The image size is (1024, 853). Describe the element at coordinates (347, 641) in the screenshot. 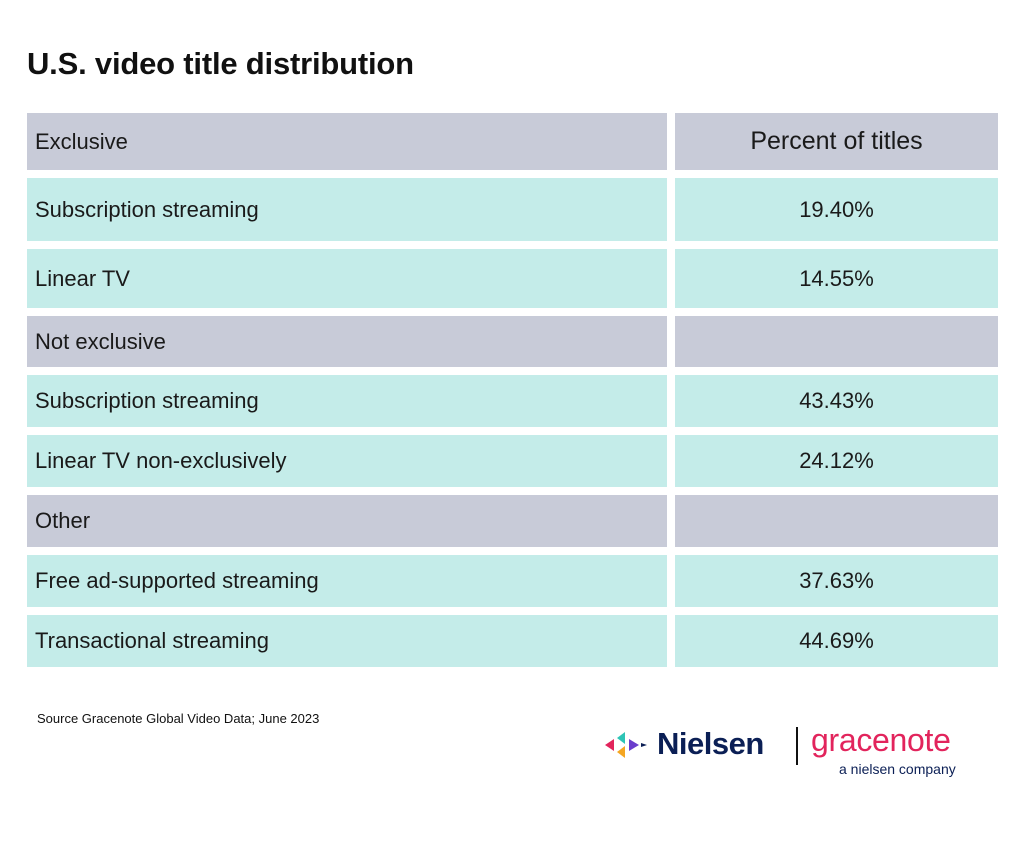

I see `table-cell-label: Transactional streaming` at that location.